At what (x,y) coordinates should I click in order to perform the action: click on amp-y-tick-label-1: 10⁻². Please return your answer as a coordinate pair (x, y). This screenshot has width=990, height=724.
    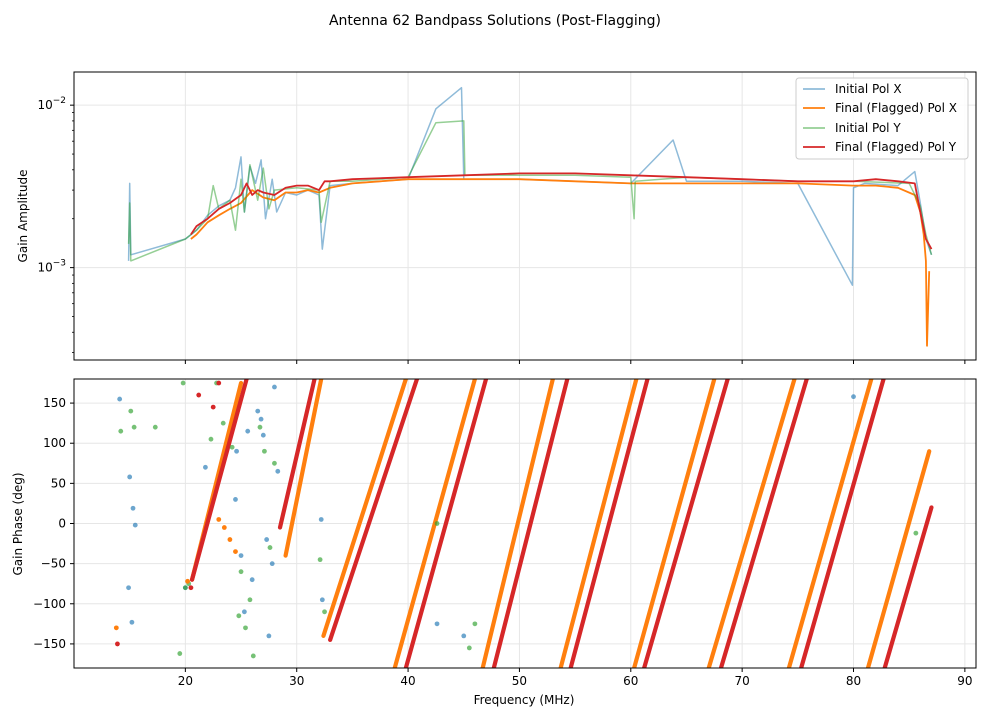
    Looking at the image, I should click on (51, 104).